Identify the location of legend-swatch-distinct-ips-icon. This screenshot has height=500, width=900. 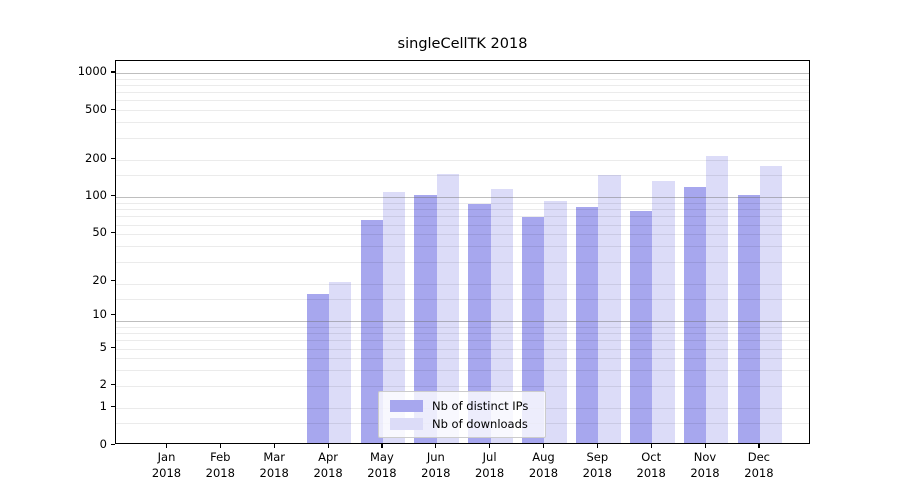
(406, 406).